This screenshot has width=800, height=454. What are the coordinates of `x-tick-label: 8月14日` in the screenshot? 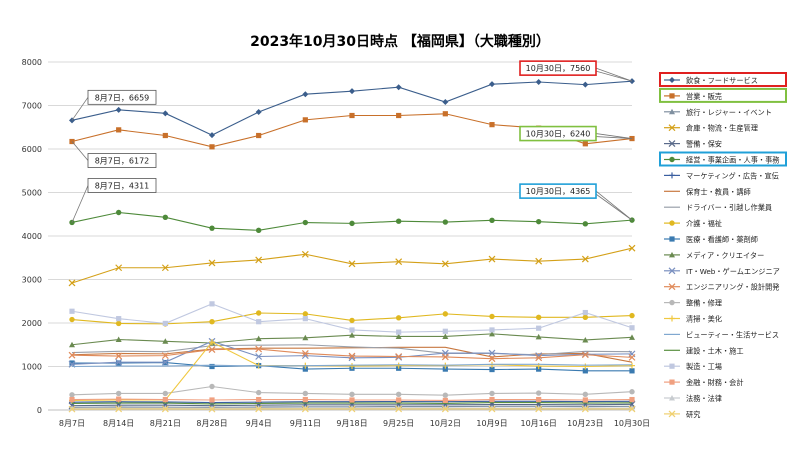 It's located at (118, 423).